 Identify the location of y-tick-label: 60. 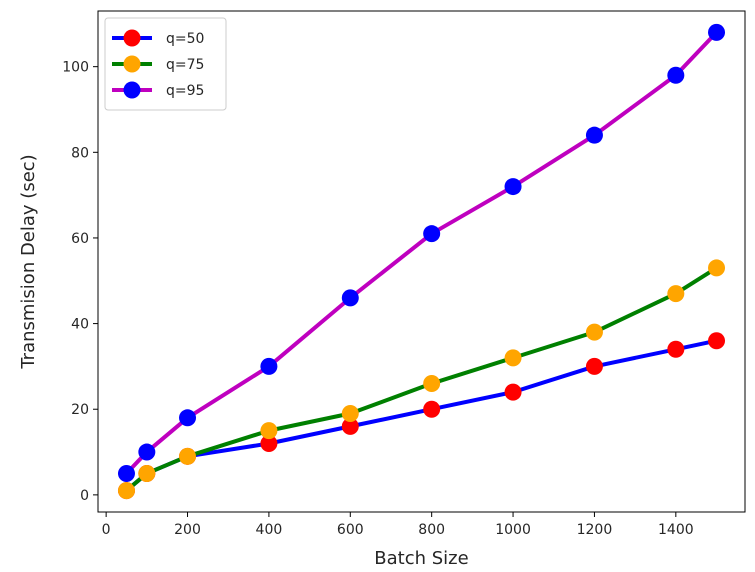
(80, 239).